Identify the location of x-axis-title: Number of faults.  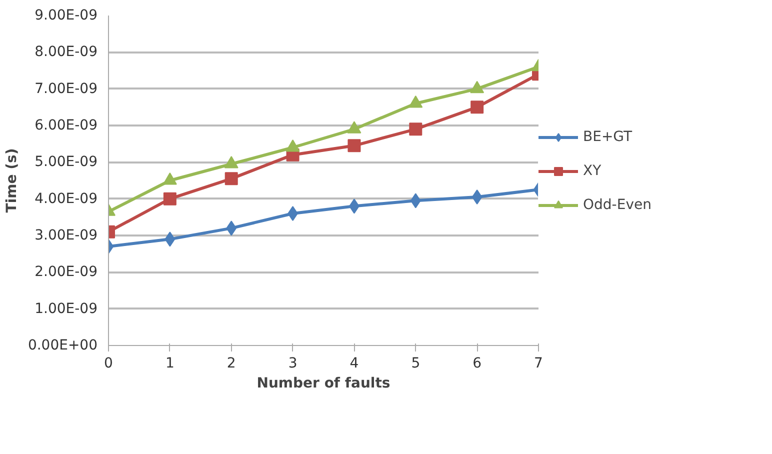
(323, 384).